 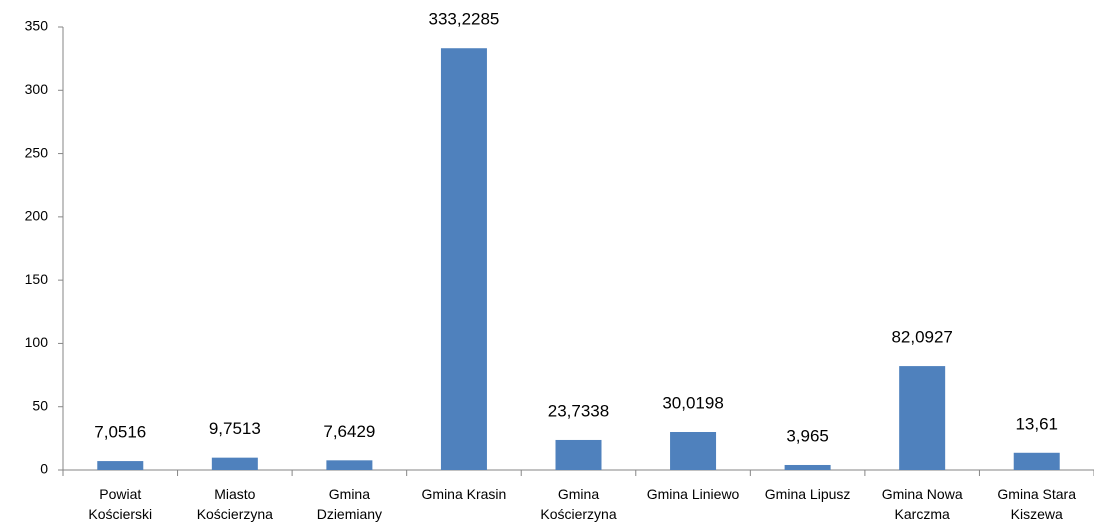 I want to click on value-label: 7,0516, so click(x=120, y=432).